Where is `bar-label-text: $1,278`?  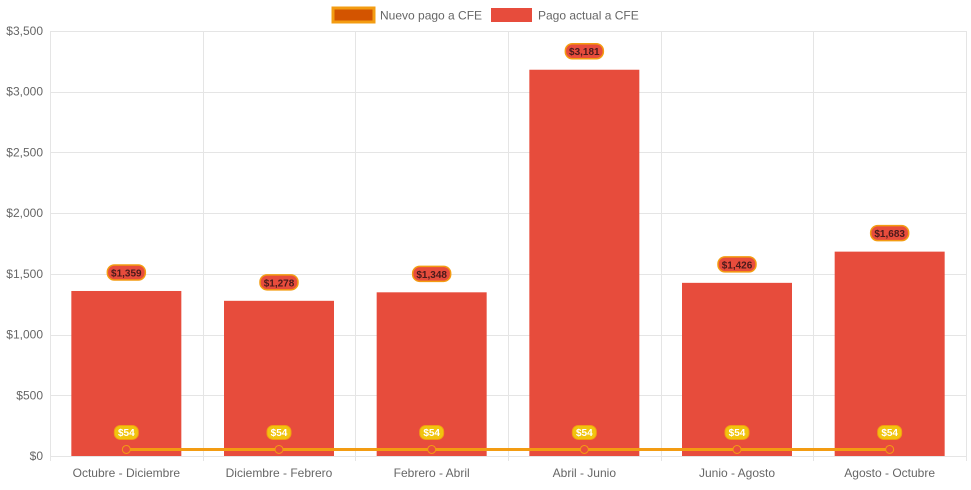 bar-label-text: $1,278 is located at coordinates (279, 283).